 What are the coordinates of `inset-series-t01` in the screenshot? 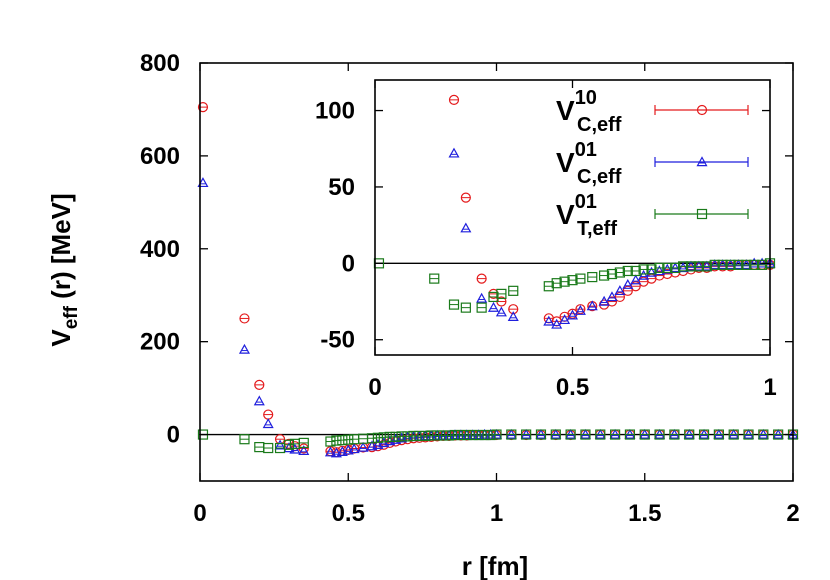 It's located at (574, 285).